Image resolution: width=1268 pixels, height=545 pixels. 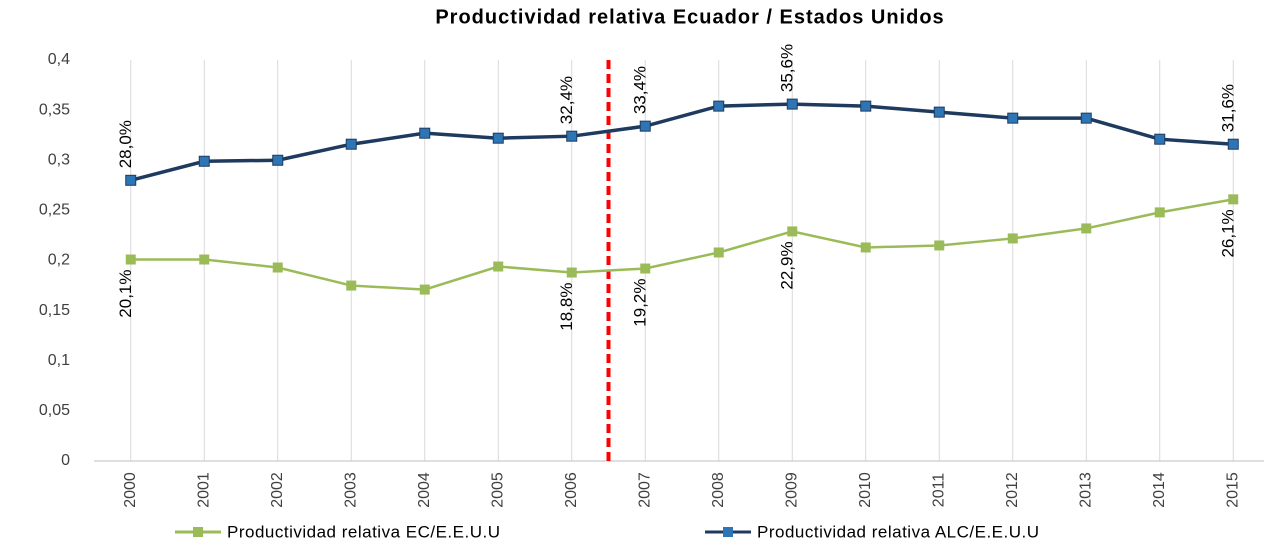 I want to click on value-label: 32,4%, so click(x=566, y=100).